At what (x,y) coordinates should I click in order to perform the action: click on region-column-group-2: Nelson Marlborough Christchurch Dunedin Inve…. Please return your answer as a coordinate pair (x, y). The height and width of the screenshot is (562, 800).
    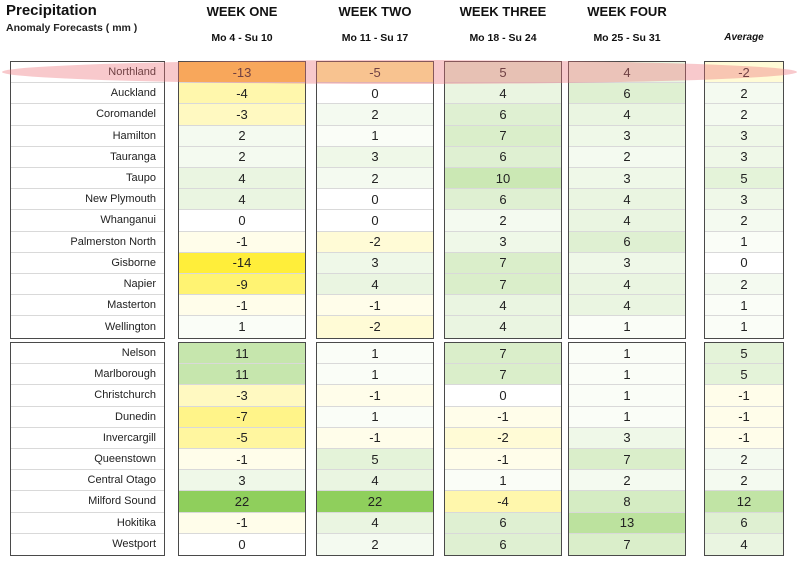
    Looking at the image, I should click on (87, 449).